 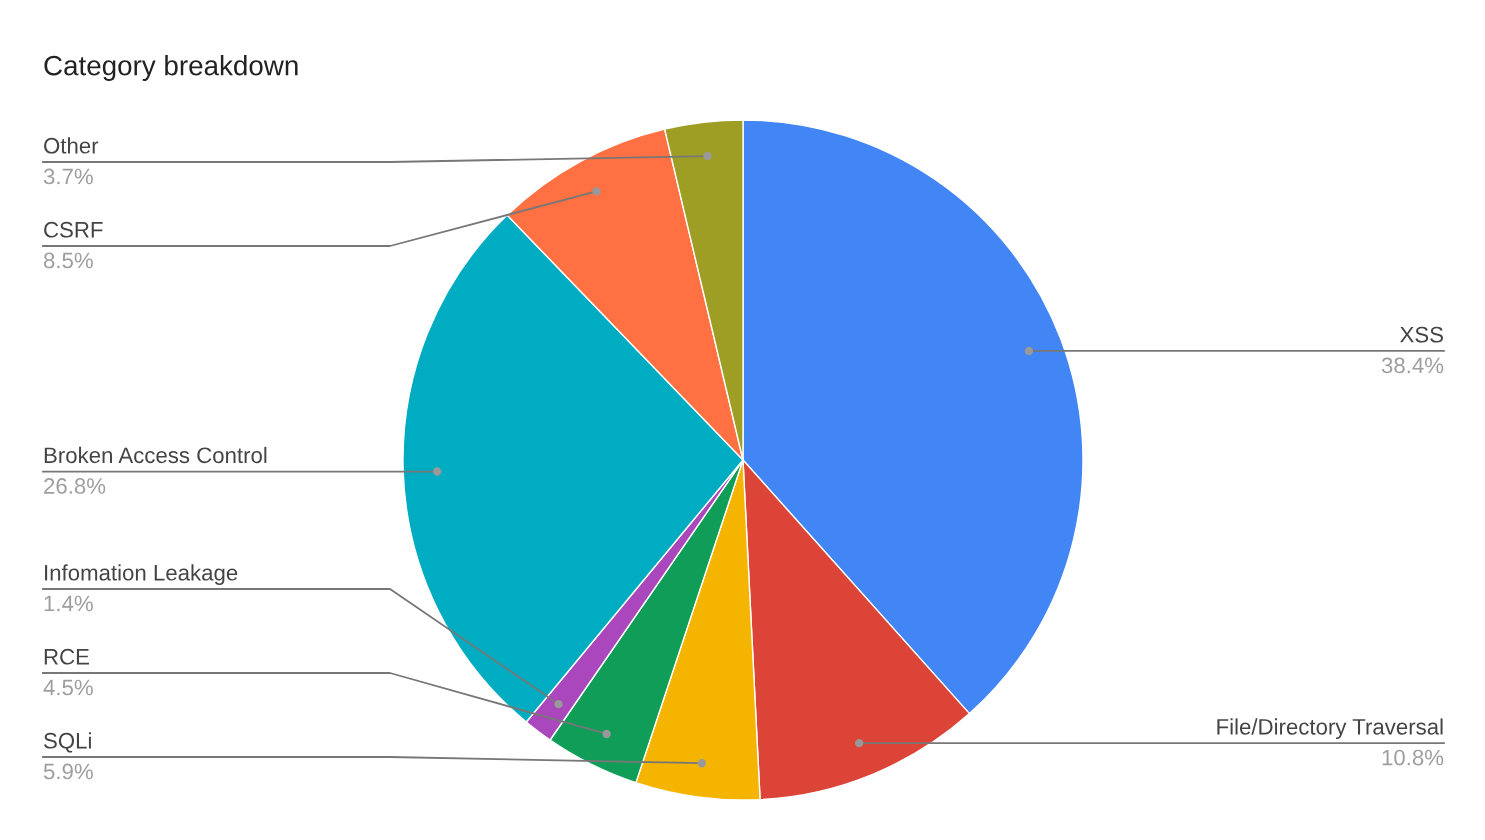 What do you see at coordinates (1421, 334) in the screenshot?
I see `slice-label: XSS` at bounding box center [1421, 334].